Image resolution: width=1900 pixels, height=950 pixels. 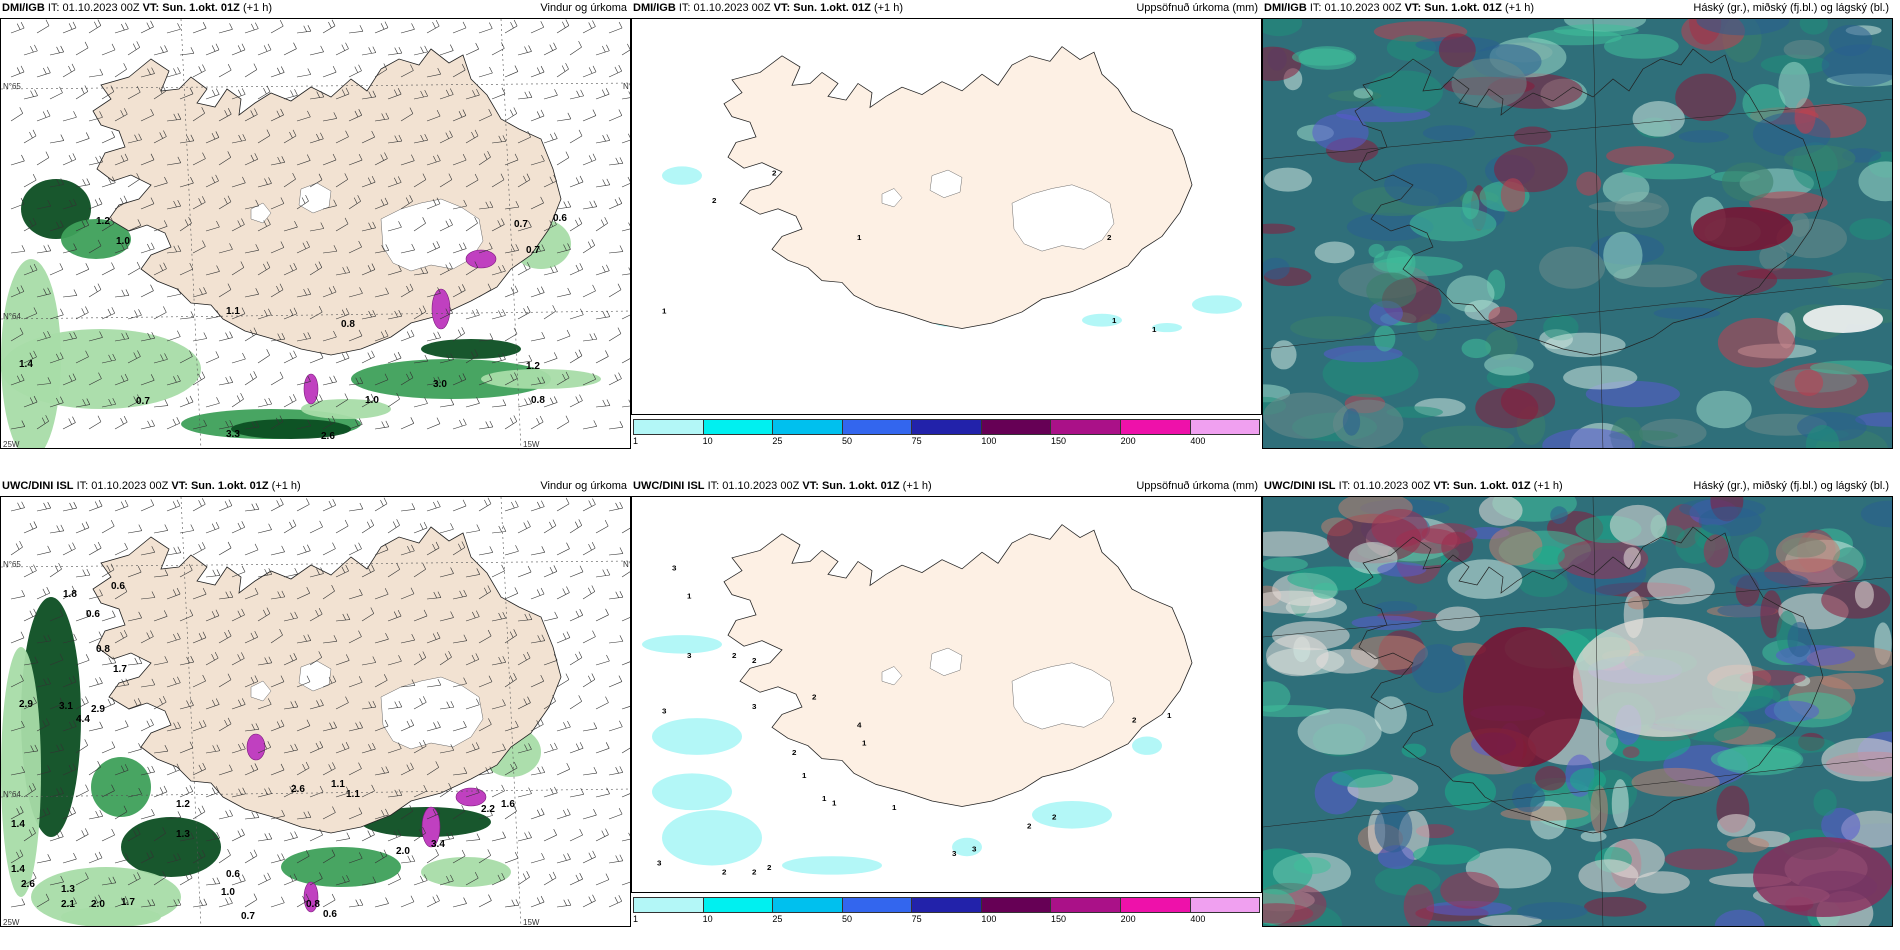 What do you see at coordinates (777, 919) in the screenshot?
I see `colorbar-tick: 25` at bounding box center [777, 919].